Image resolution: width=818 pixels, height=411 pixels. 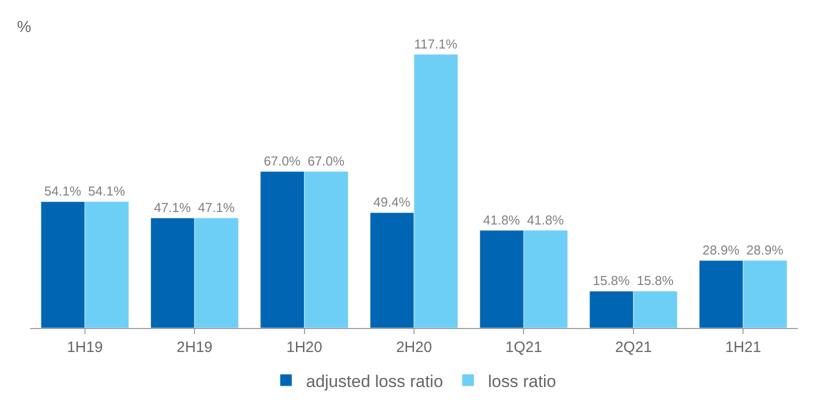 What do you see at coordinates (304, 347) in the screenshot?
I see `x-tick-label: 1H20` at bounding box center [304, 347].